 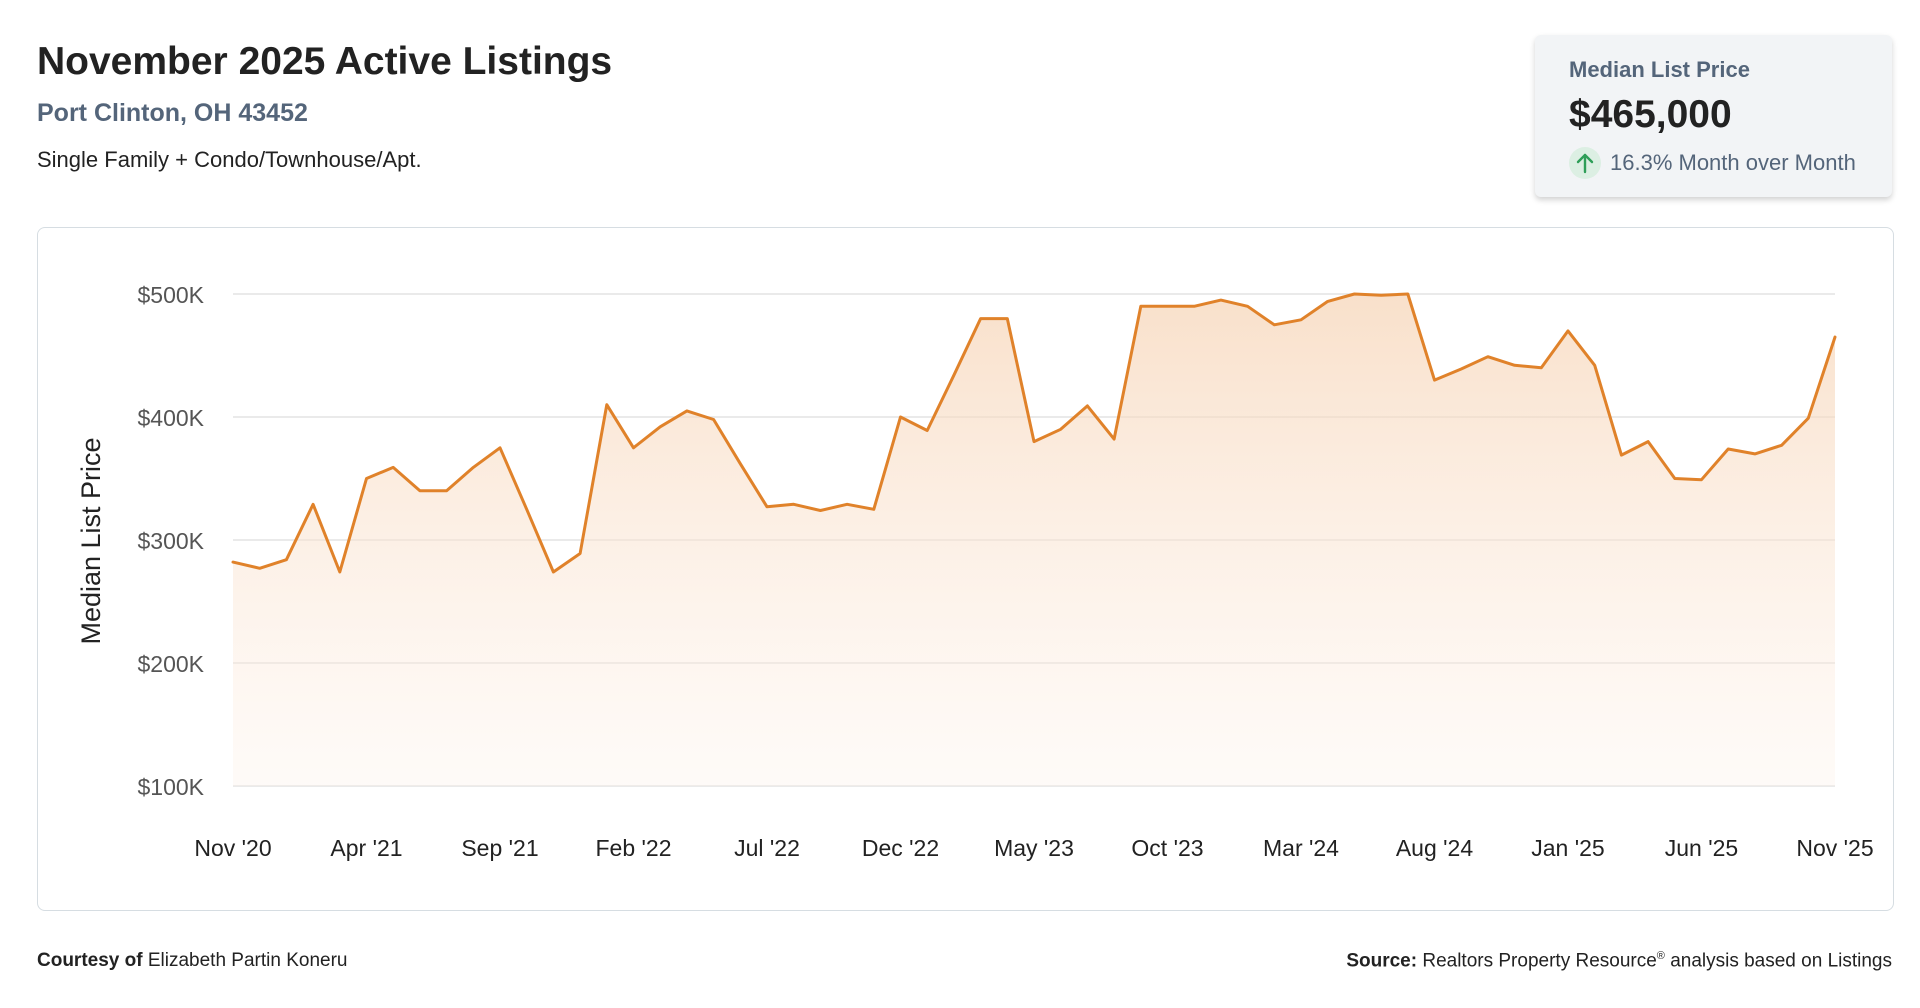 I want to click on y-tick-label: $100K, so click(x=170, y=787).